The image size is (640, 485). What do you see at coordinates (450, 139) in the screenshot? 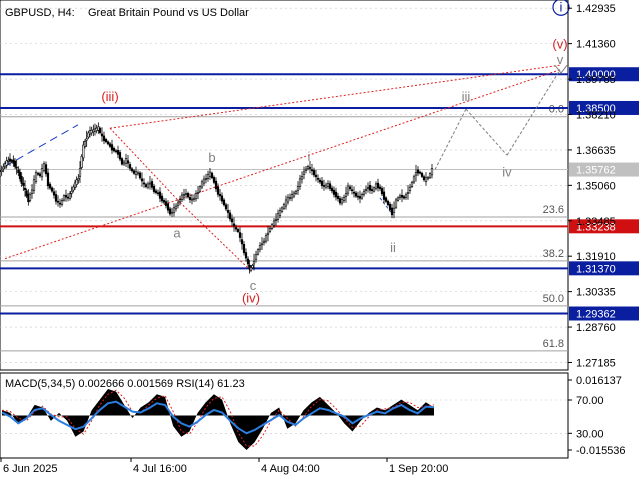
I see `forecast-to-iii` at bounding box center [450, 139].